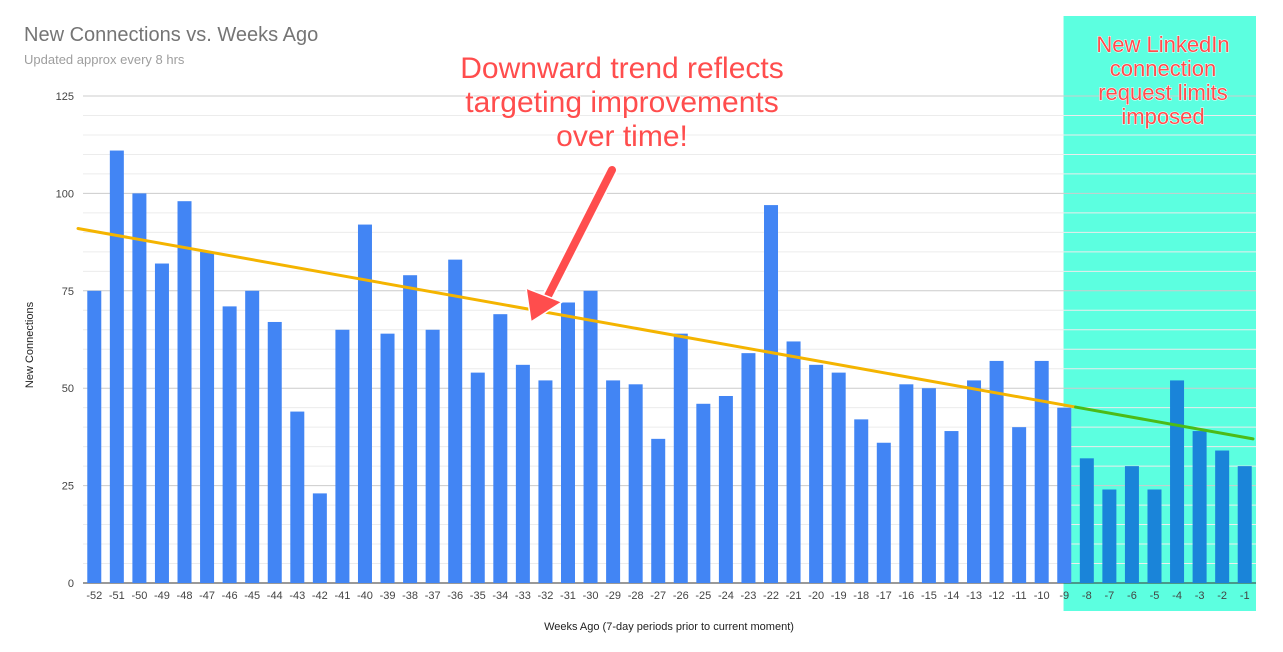 Image resolution: width=1283 pixels, height=652 pixels. What do you see at coordinates (703, 596) in the screenshot?
I see `x-tick-label: -25` at bounding box center [703, 596].